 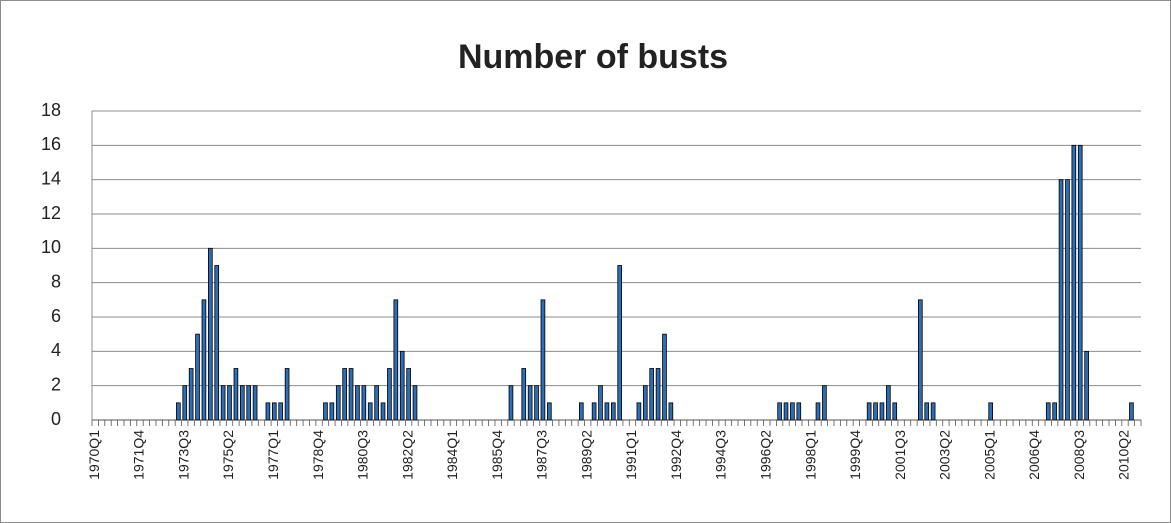 I want to click on y-tick-label: 16, so click(x=51, y=144).